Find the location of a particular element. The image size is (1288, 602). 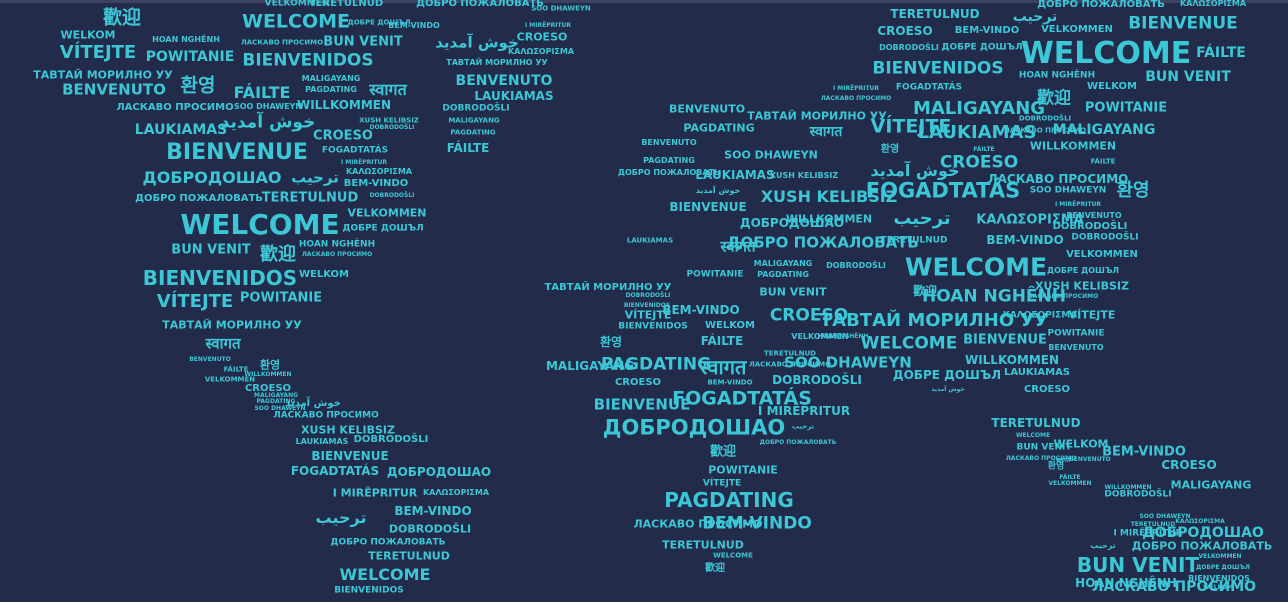

welcome-word: BIENVENUE is located at coordinates (237, 152).